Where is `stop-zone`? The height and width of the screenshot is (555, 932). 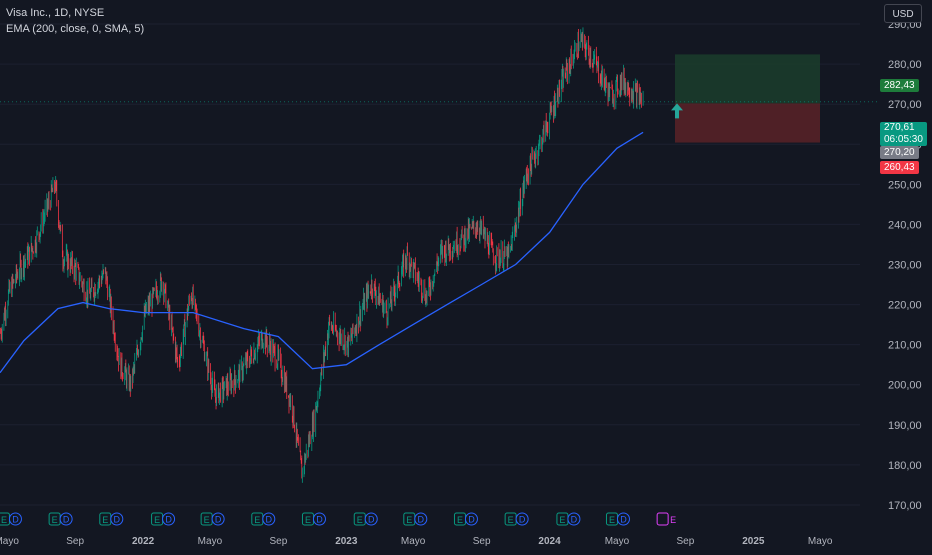
stop-zone is located at coordinates (747, 123).